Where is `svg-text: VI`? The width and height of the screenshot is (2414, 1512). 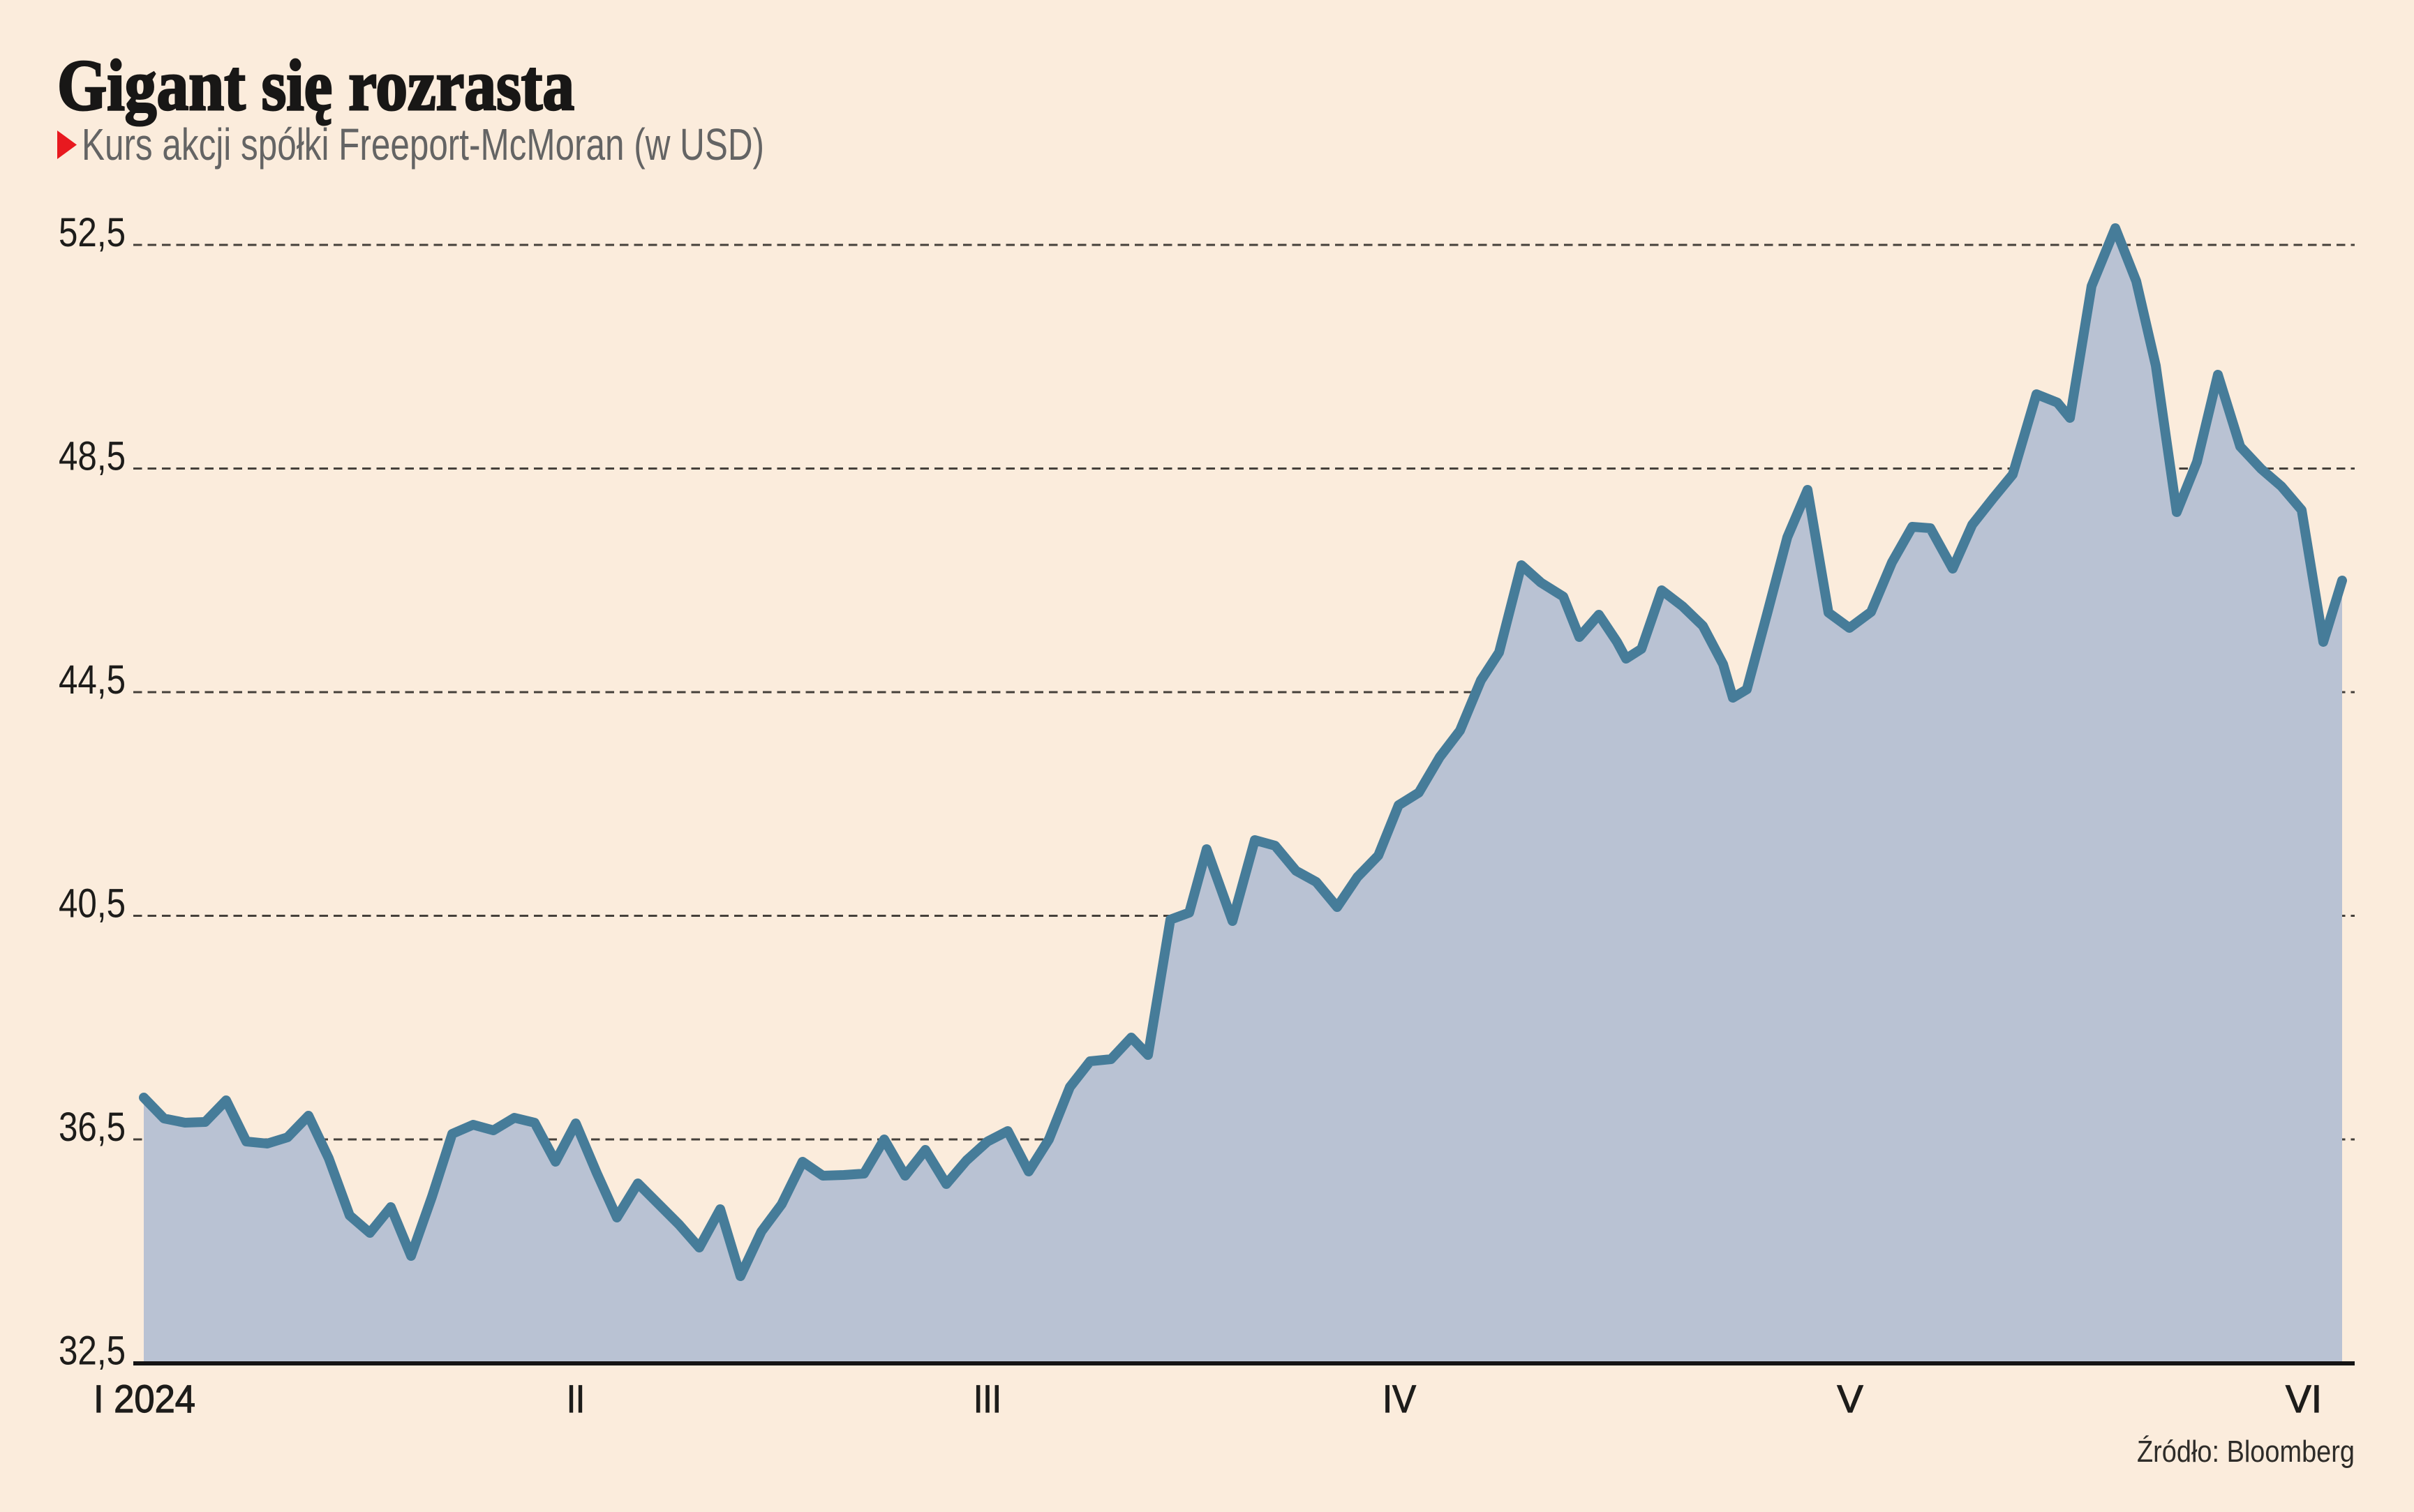 svg-text: VI is located at coordinates (2304, 1399).